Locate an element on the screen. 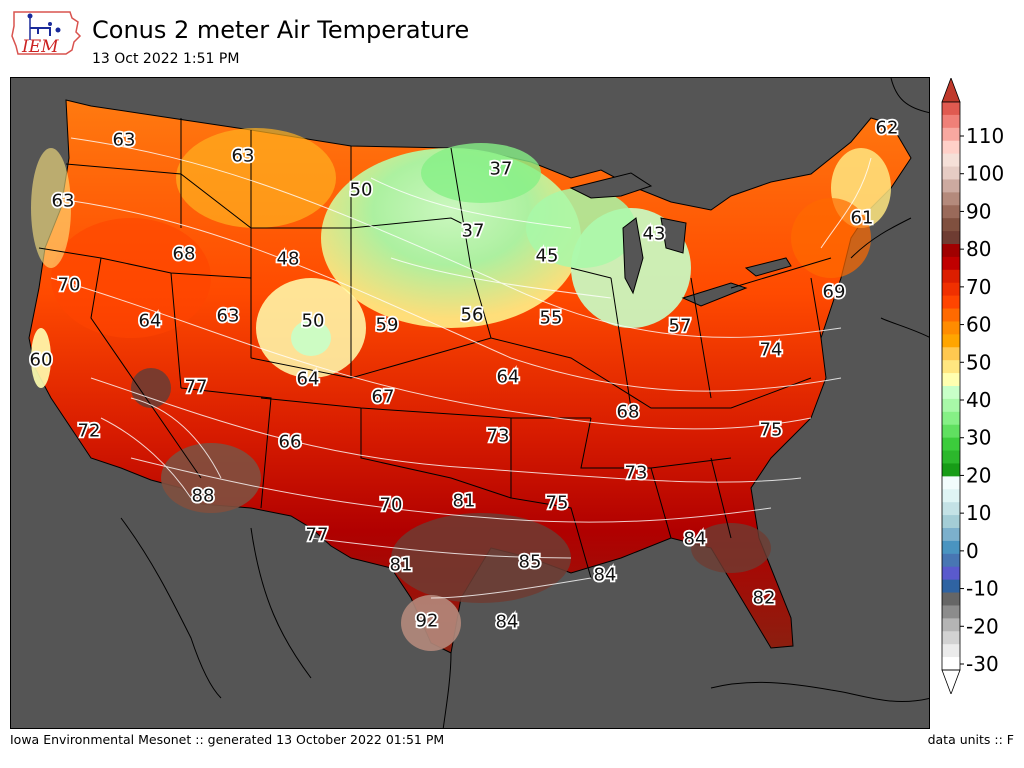 The width and height of the screenshot is (1024, 768). temperature-label: 56 is located at coordinates (472, 315).